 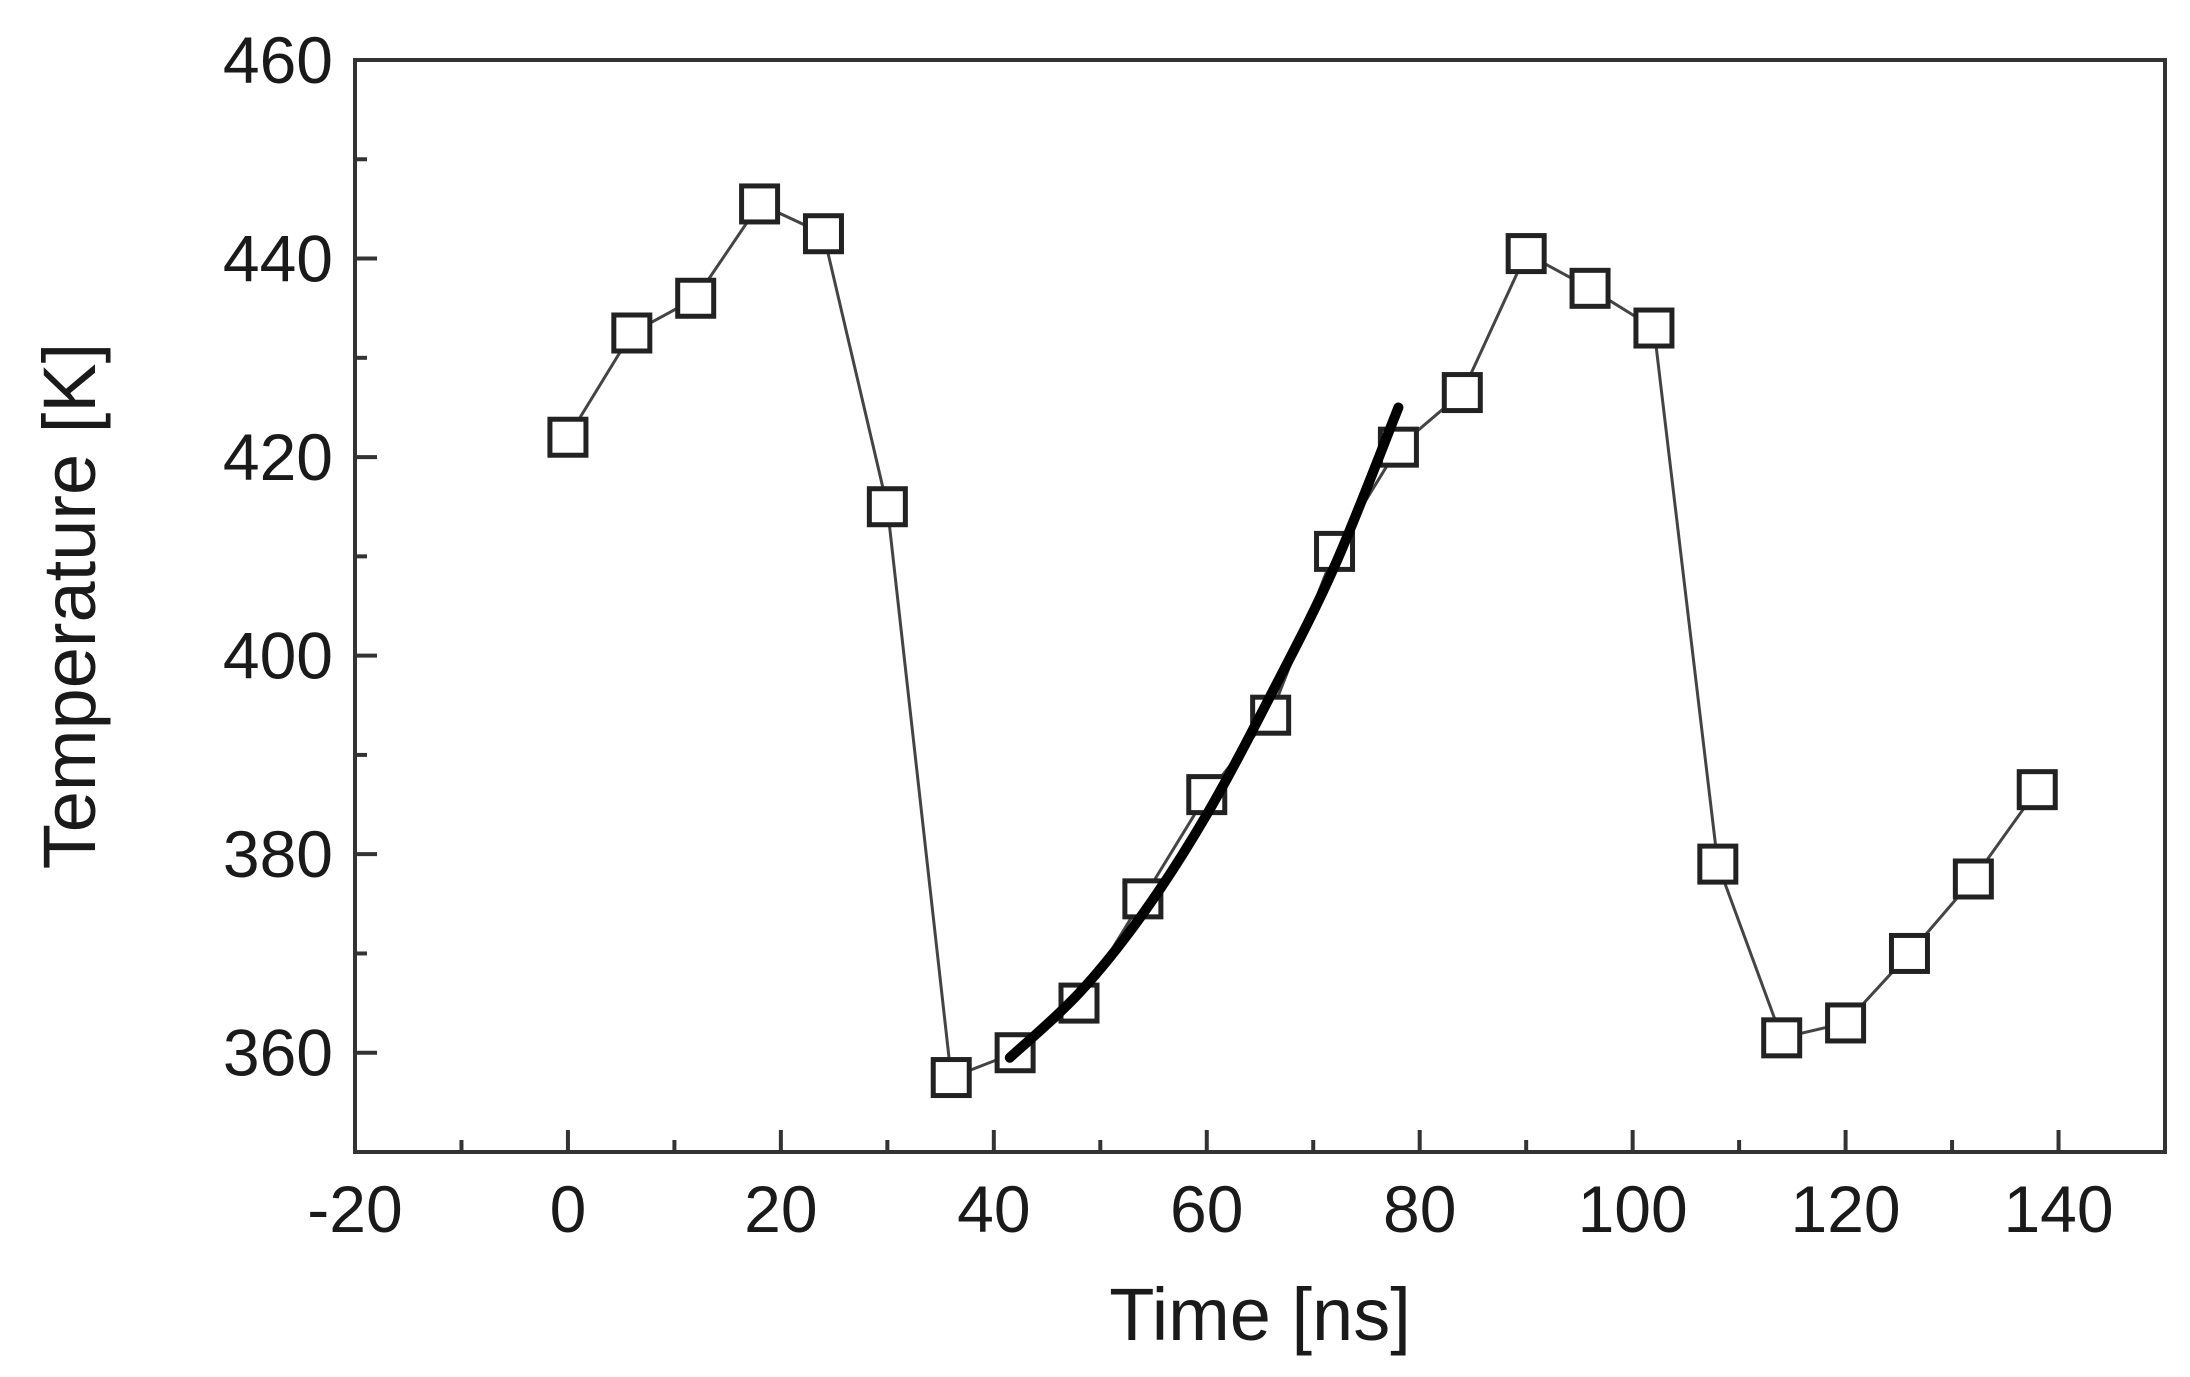 What do you see at coordinates (993, 1209) in the screenshot?
I see `x-tick-label: 40` at bounding box center [993, 1209].